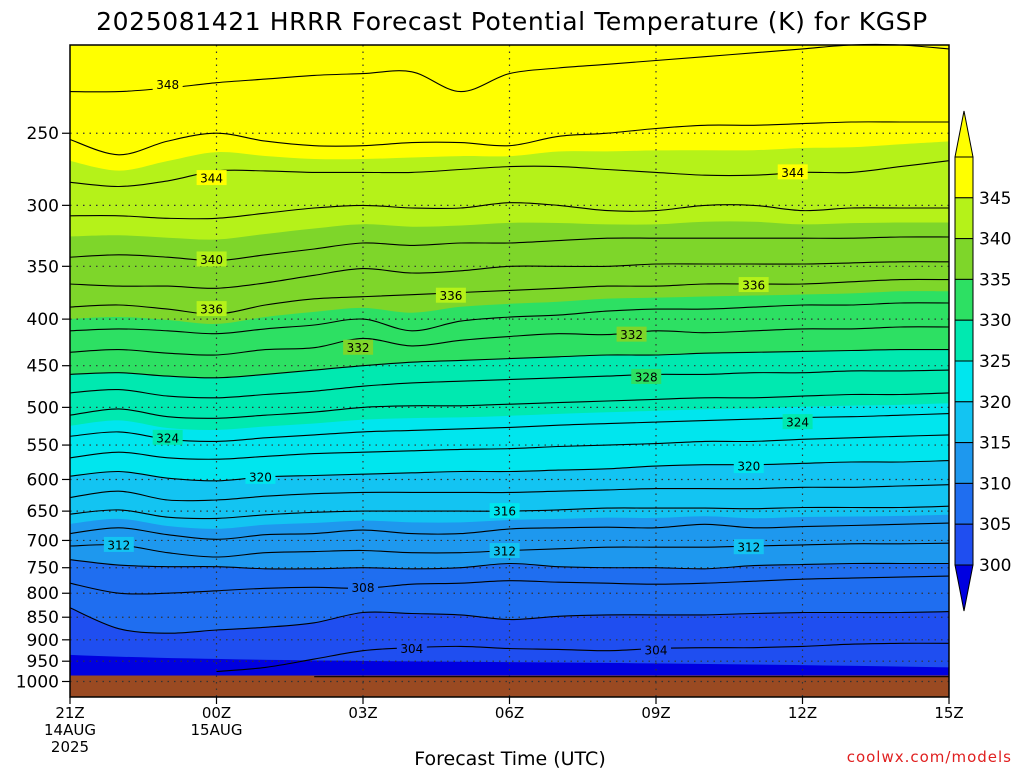  What do you see at coordinates (43, 267) in the screenshot?
I see `y-tick-label-350: 350` at bounding box center [43, 267].